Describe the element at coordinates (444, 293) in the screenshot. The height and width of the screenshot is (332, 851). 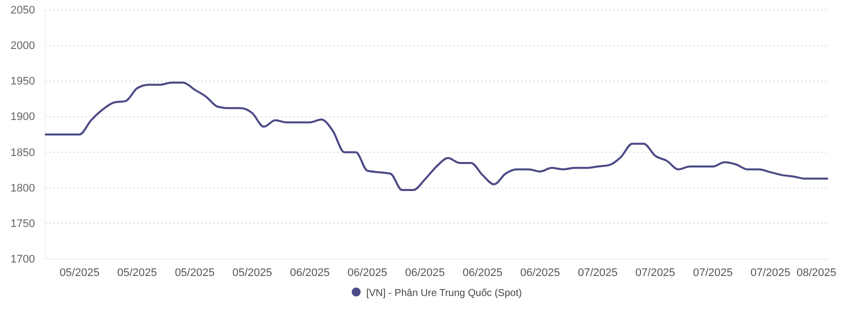
I see `legend-label: [VN] - Phân Ure Trung Quốc (Spot)` at that location.